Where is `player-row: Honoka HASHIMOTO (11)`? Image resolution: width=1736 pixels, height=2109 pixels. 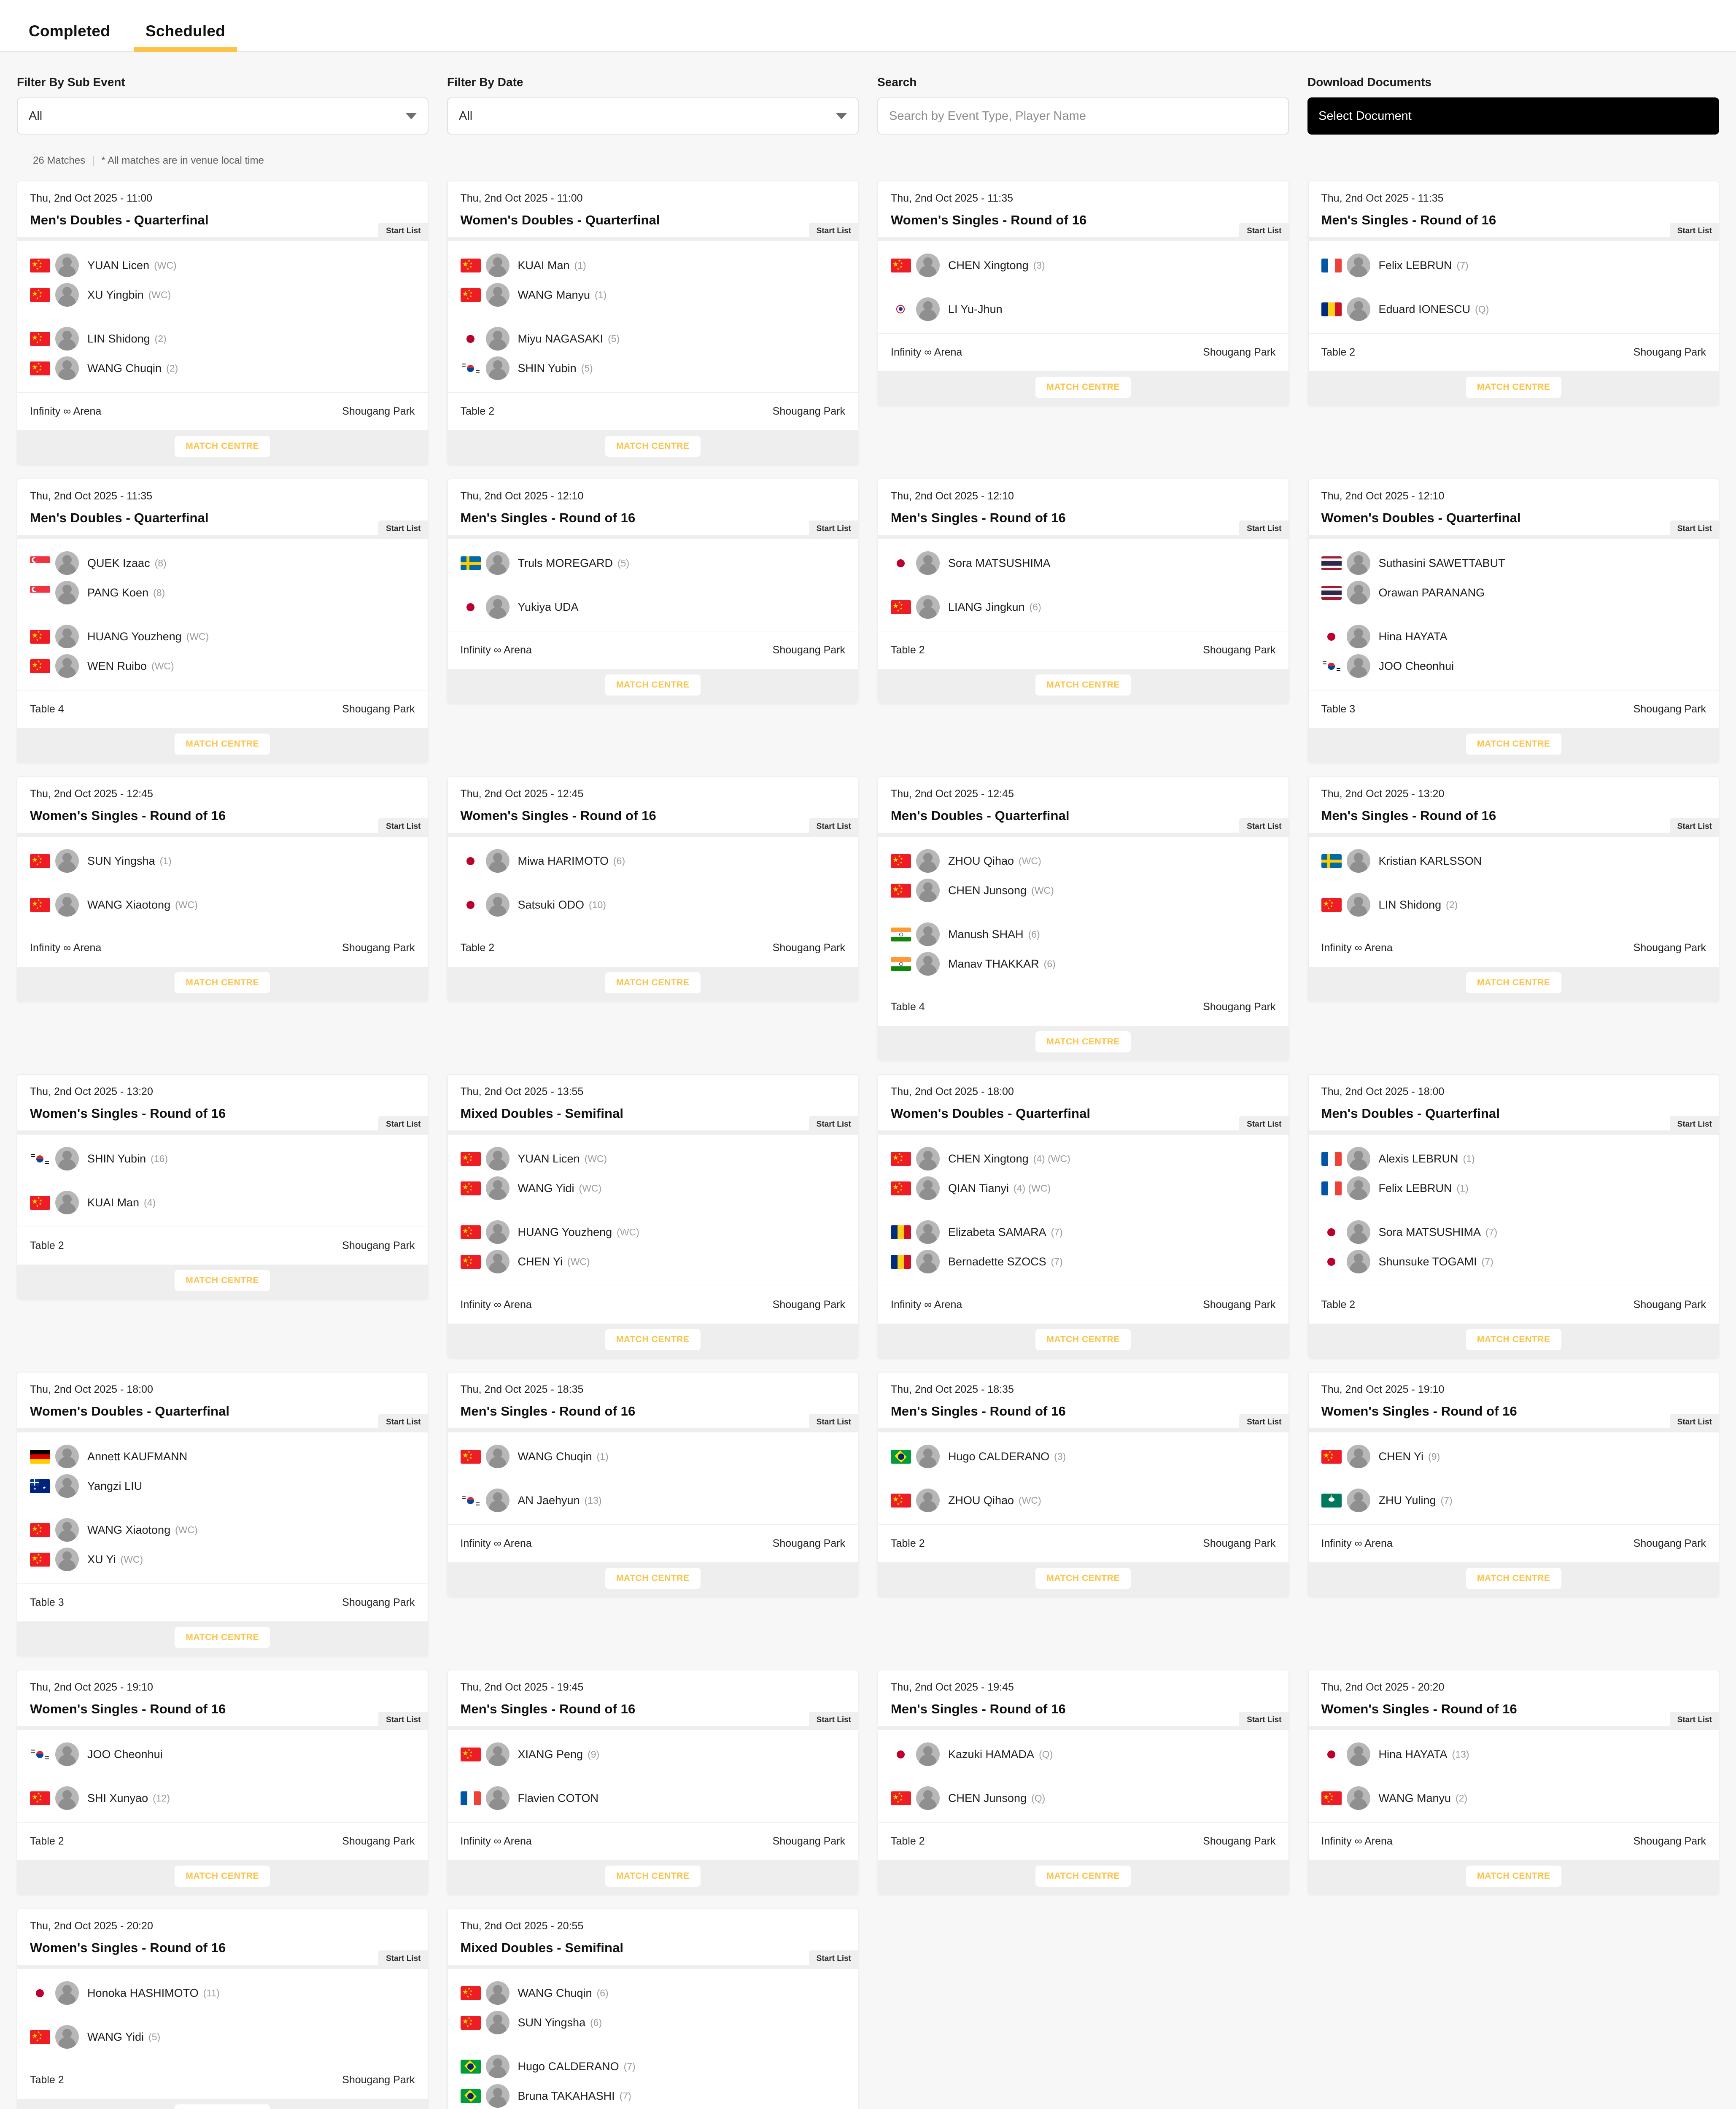
player-row: Honoka HASHIMOTO (11) is located at coordinates (223, 1993).